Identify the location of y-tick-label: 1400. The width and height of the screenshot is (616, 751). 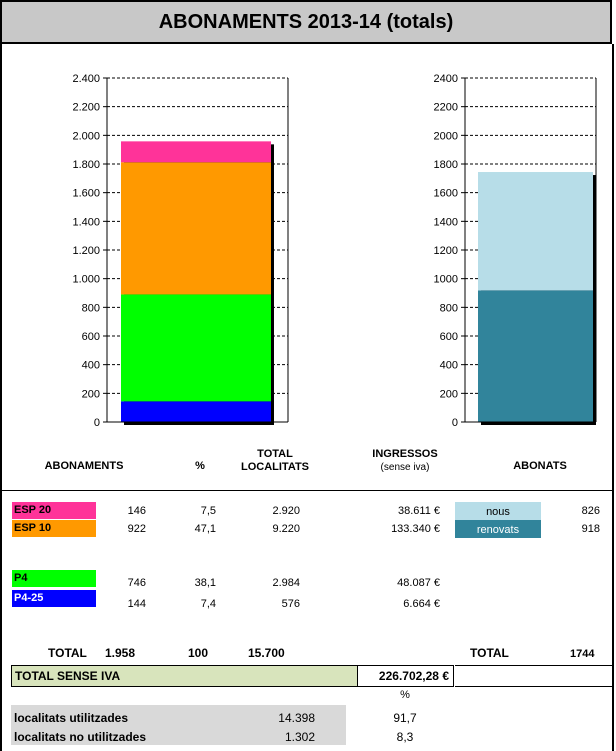
(446, 222).